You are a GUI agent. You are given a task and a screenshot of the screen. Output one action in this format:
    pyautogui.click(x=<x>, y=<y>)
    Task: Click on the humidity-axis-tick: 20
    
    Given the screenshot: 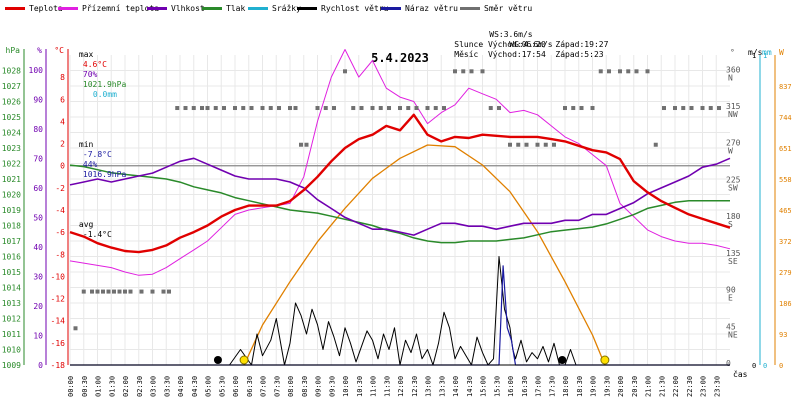 What is the action you would take?
    pyautogui.click(x=38, y=306)
    